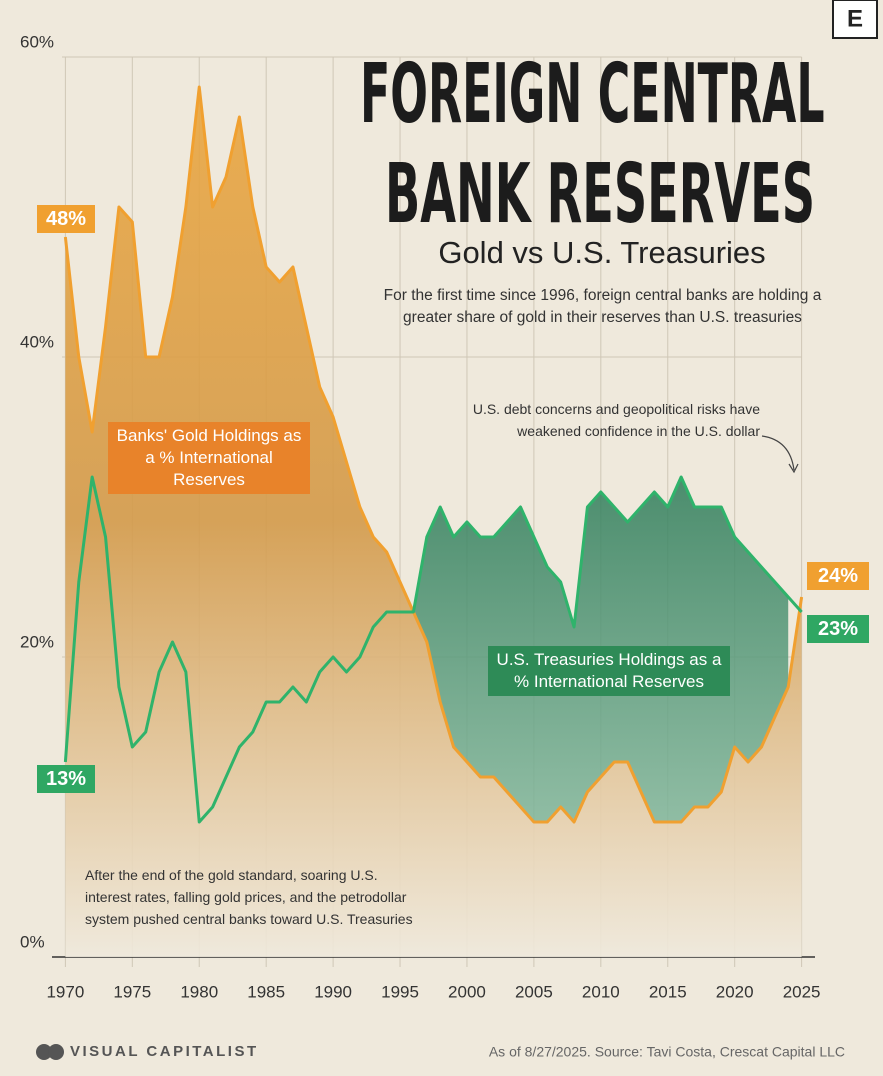 The image size is (883, 1076). I want to click on y-tick-label: 40%, so click(37, 341).